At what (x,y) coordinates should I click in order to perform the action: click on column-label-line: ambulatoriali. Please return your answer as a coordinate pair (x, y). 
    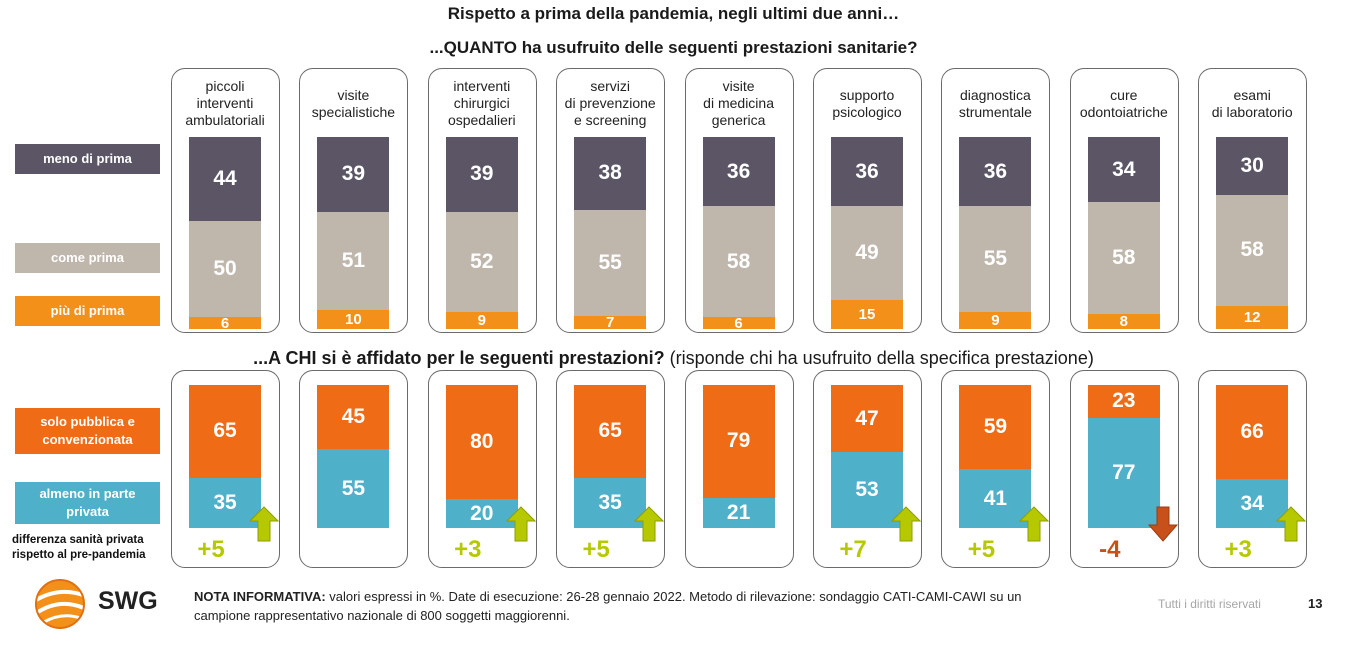
    Looking at the image, I should click on (225, 120).